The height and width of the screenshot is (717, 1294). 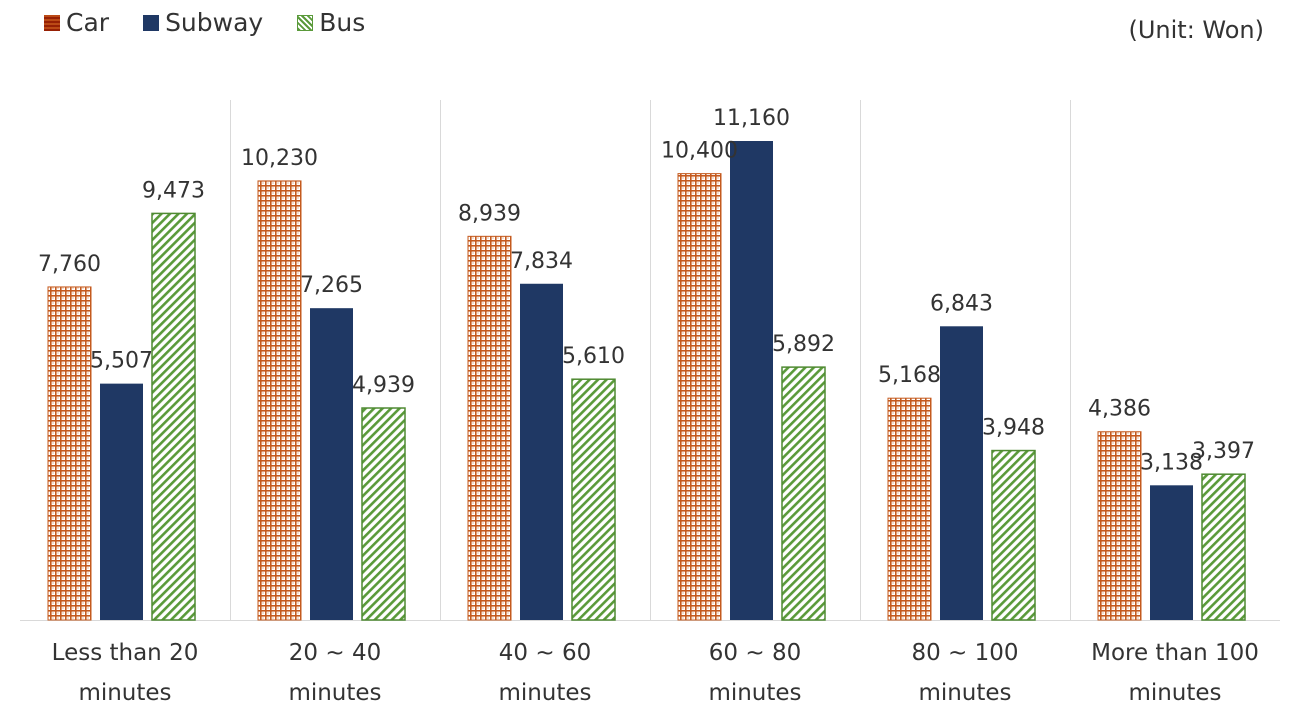 I want to click on legend-label-subway: Subway, so click(x=214, y=22).